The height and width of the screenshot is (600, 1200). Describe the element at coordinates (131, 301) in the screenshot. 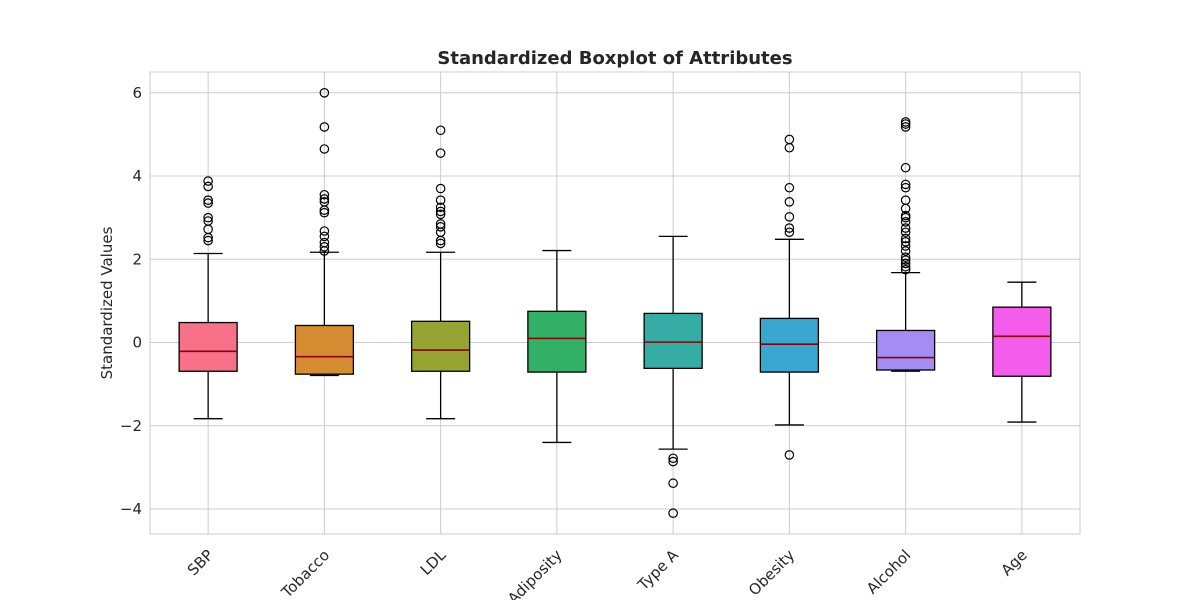

I see `y-tick-labels: −4 −2 0 2 4 6` at that location.